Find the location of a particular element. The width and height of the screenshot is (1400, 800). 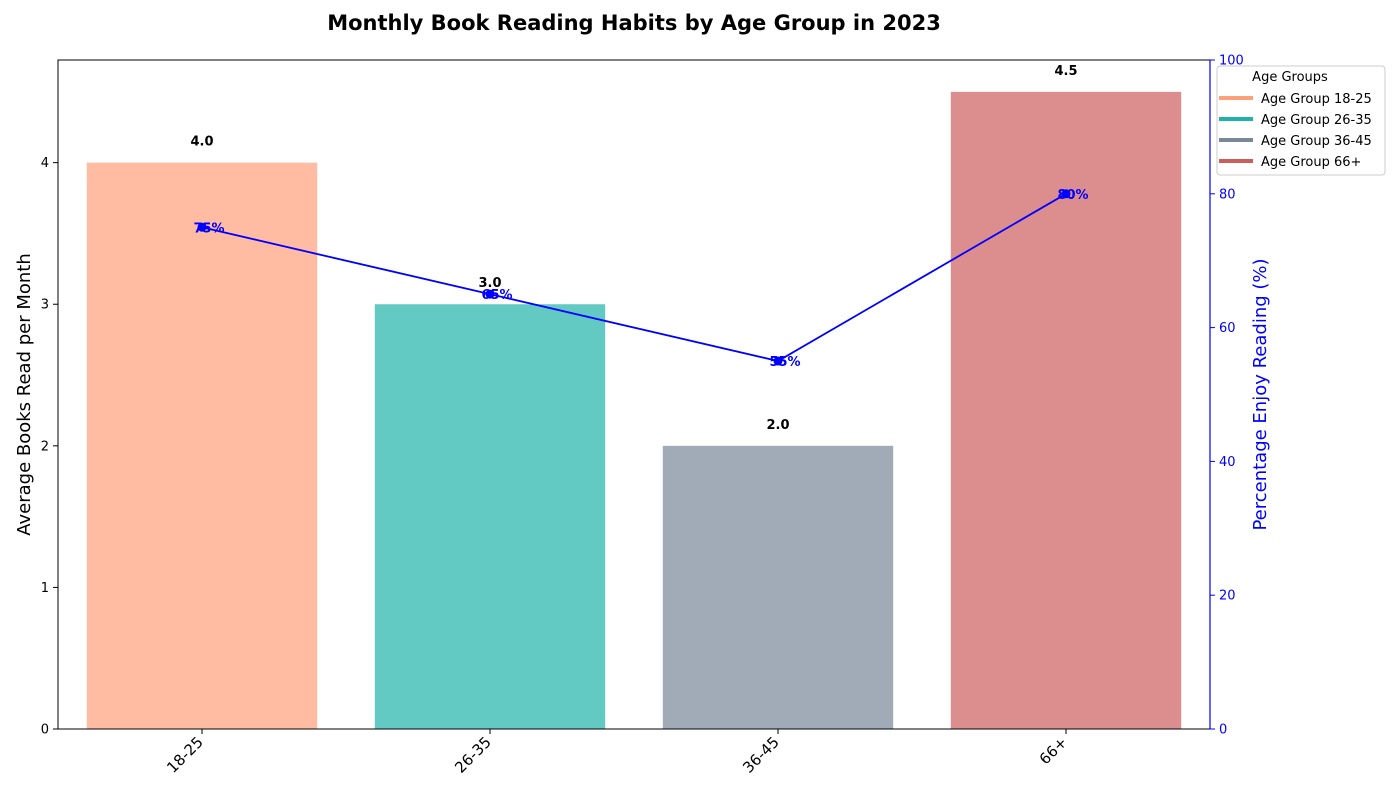

x-tick-label: 36-45 is located at coordinates (761, 755).